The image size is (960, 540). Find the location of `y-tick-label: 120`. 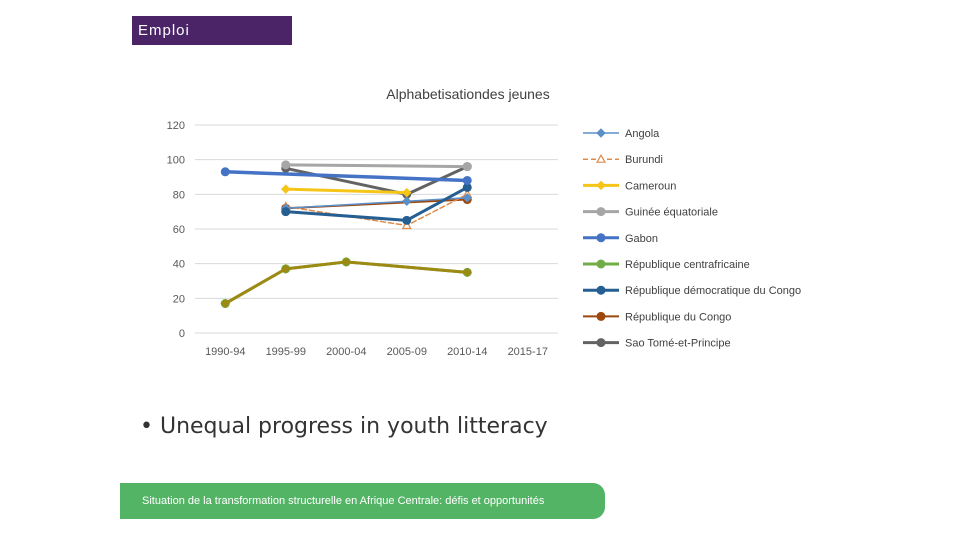

y-tick-label: 120 is located at coordinates (176, 126).